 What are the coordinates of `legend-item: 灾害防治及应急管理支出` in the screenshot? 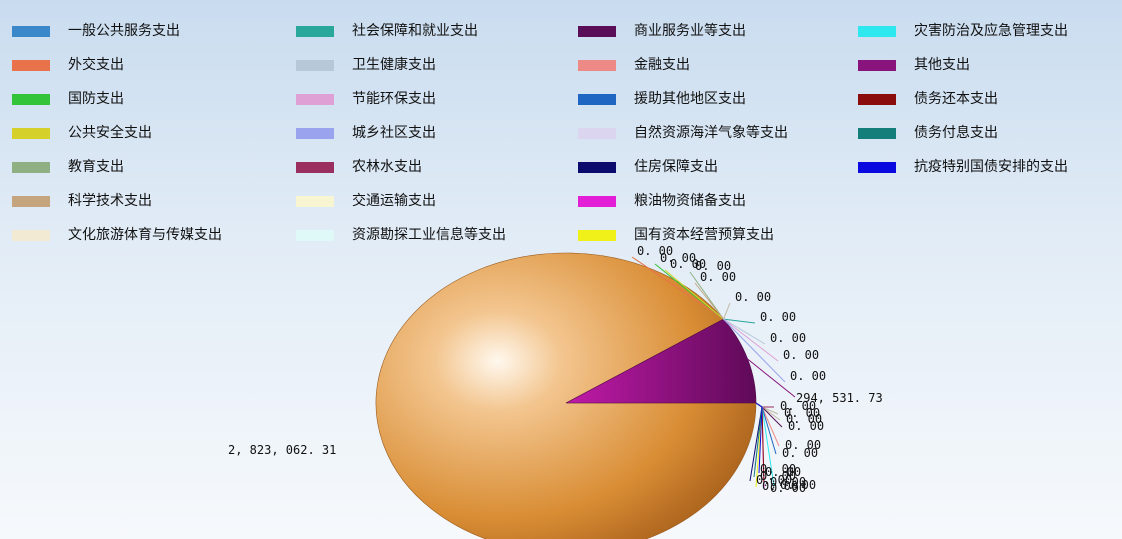 It's located at (963, 31).